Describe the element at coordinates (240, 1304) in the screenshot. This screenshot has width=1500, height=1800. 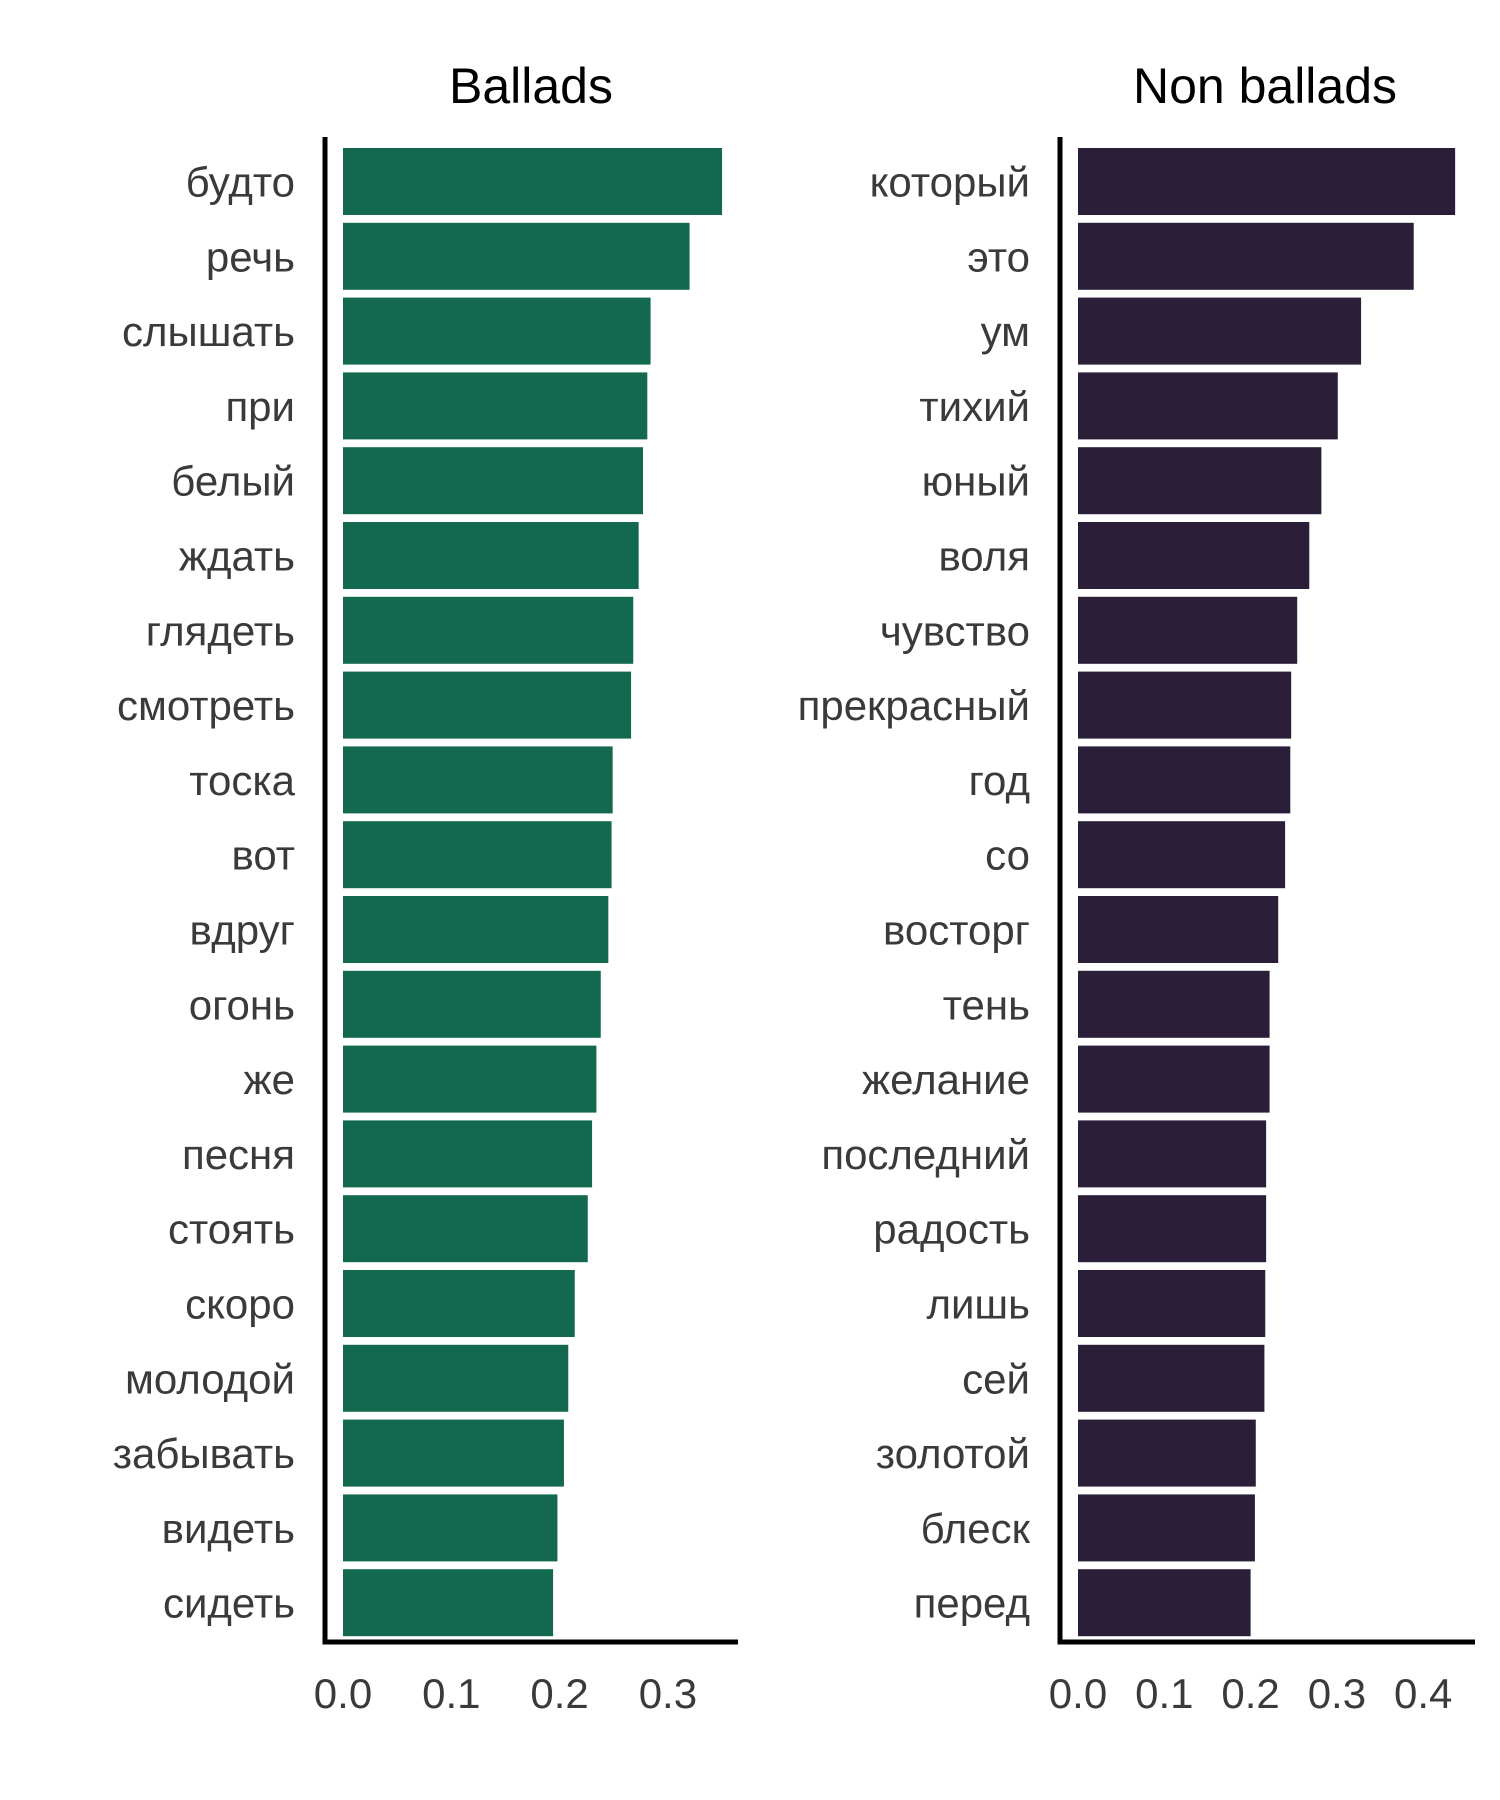
I see `category-label-ballads-16: скоро` at that location.